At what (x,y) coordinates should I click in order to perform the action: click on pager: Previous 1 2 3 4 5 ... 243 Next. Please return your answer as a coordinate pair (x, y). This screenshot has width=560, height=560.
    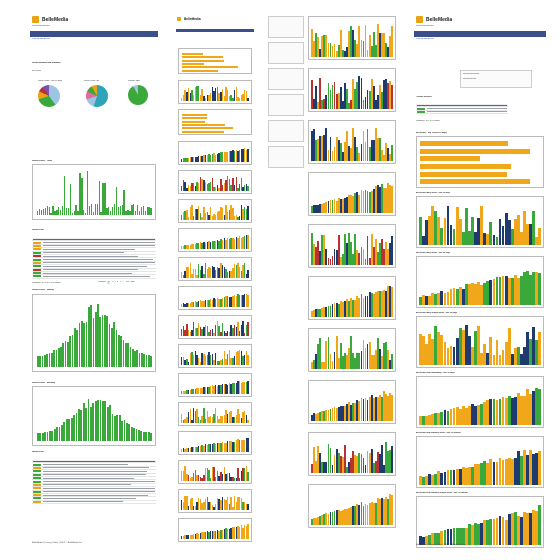
    Looking at the image, I should click on (116, 282).